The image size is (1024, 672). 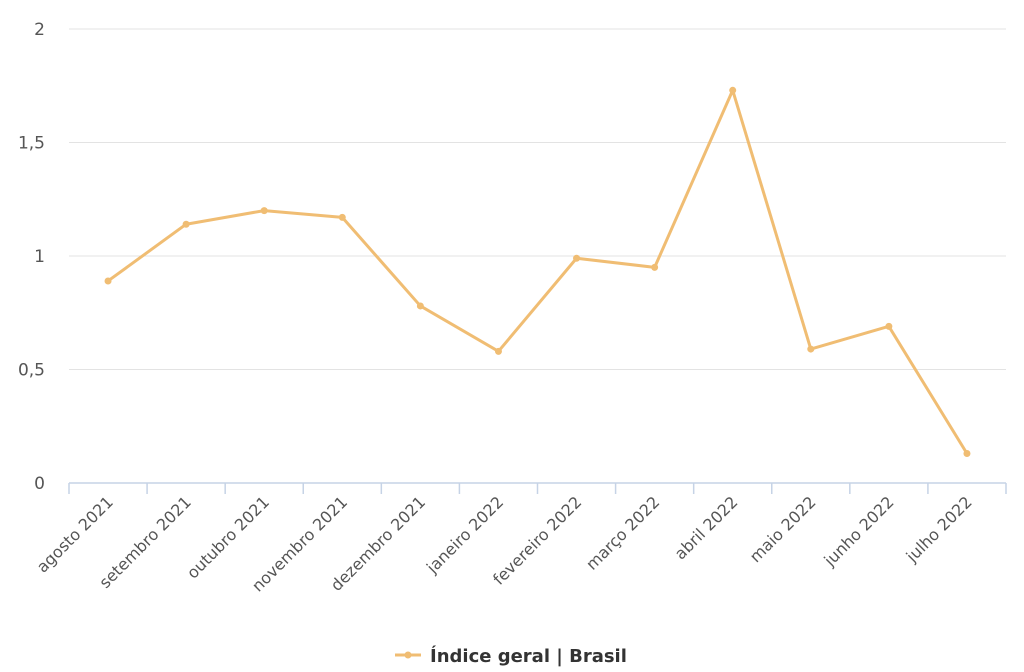 I want to click on y-tick-label: 0, so click(x=39, y=484).